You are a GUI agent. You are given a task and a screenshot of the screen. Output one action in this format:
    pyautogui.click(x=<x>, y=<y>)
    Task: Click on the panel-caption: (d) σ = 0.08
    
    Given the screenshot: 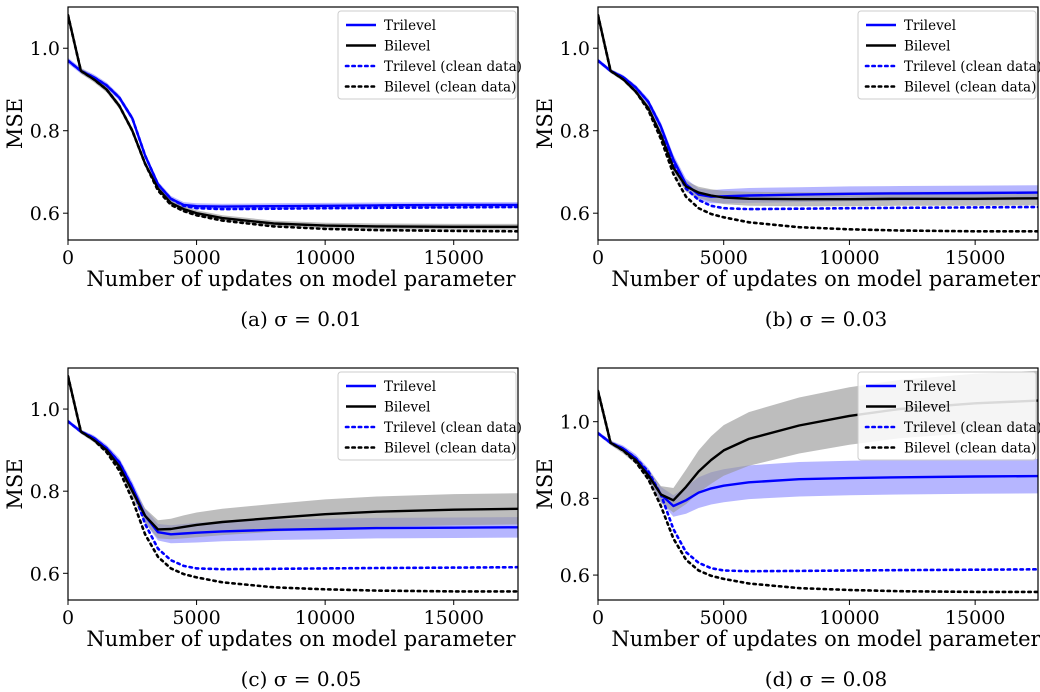 What is the action you would take?
    pyautogui.click(x=826, y=679)
    